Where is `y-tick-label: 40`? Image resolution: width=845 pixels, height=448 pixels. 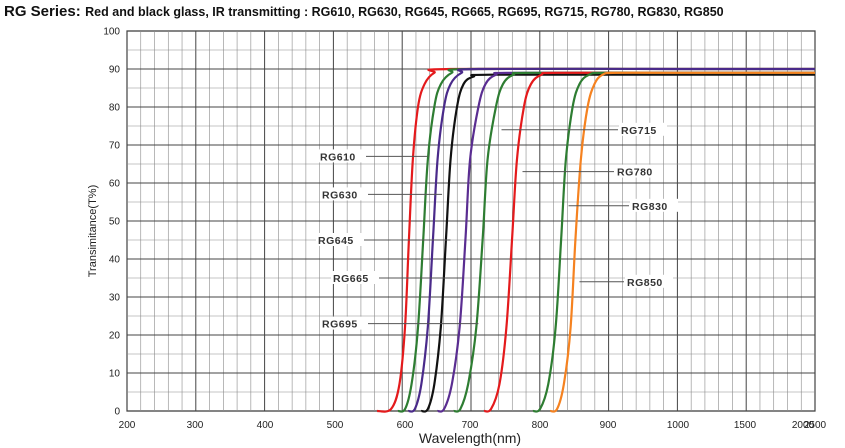
y-tick-label: 40 is located at coordinates (115, 260).